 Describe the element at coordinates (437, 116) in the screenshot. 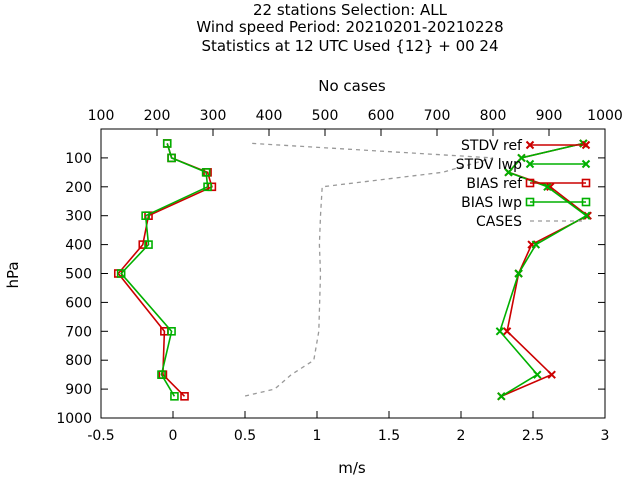

I see `x2-tick-label: 700` at that location.